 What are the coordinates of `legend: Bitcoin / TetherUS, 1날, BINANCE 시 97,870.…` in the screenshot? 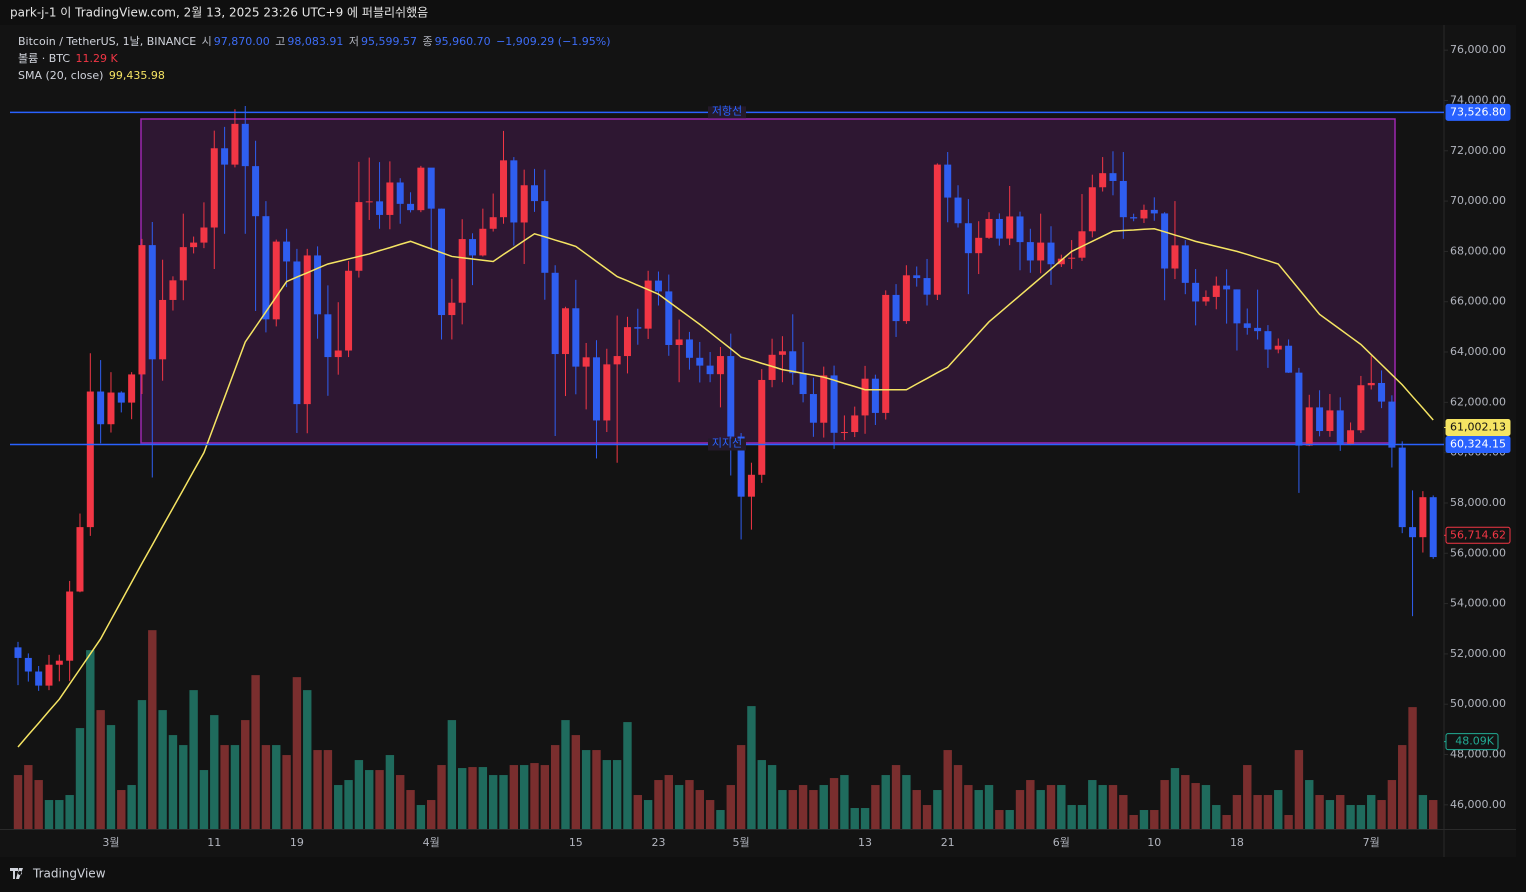 It's located at (315, 58).